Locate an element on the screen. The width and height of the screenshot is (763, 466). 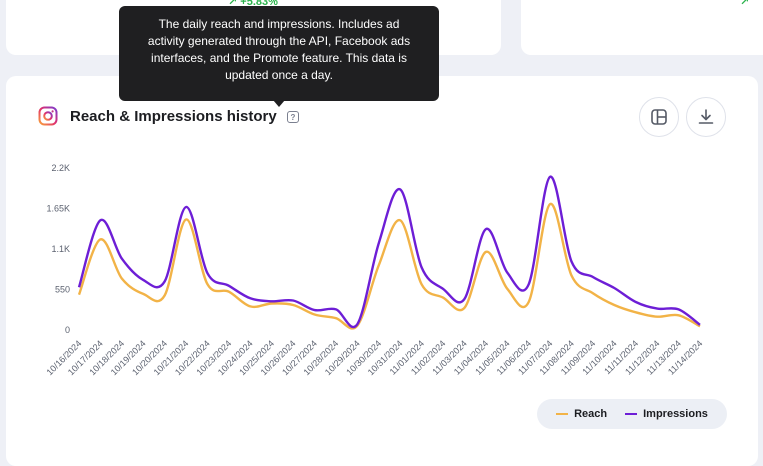
legend-item-reach: Reach is located at coordinates (581, 414).